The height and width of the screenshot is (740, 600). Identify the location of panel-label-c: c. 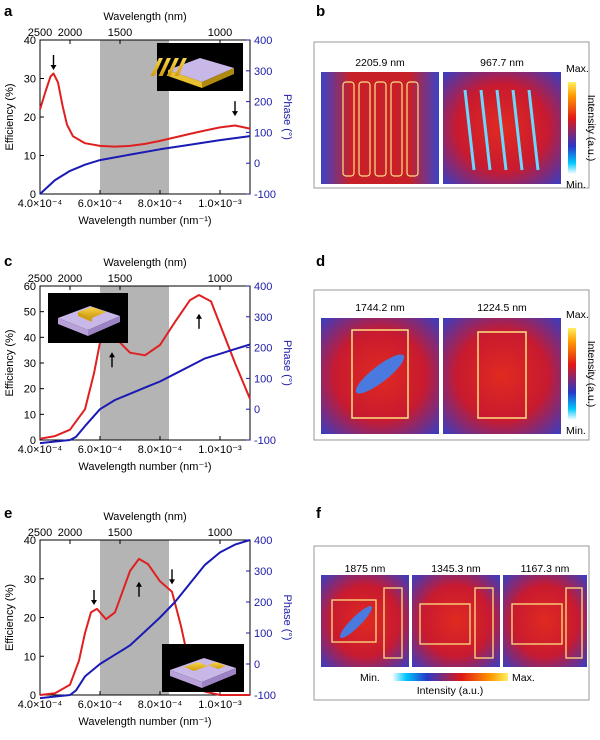
(8, 261).